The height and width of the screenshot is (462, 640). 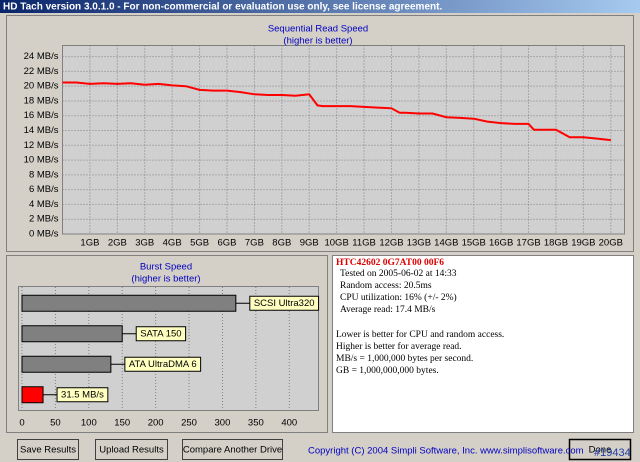 I want to click on y-tick-label: 12 MB/s, so click(x=41, y=145).